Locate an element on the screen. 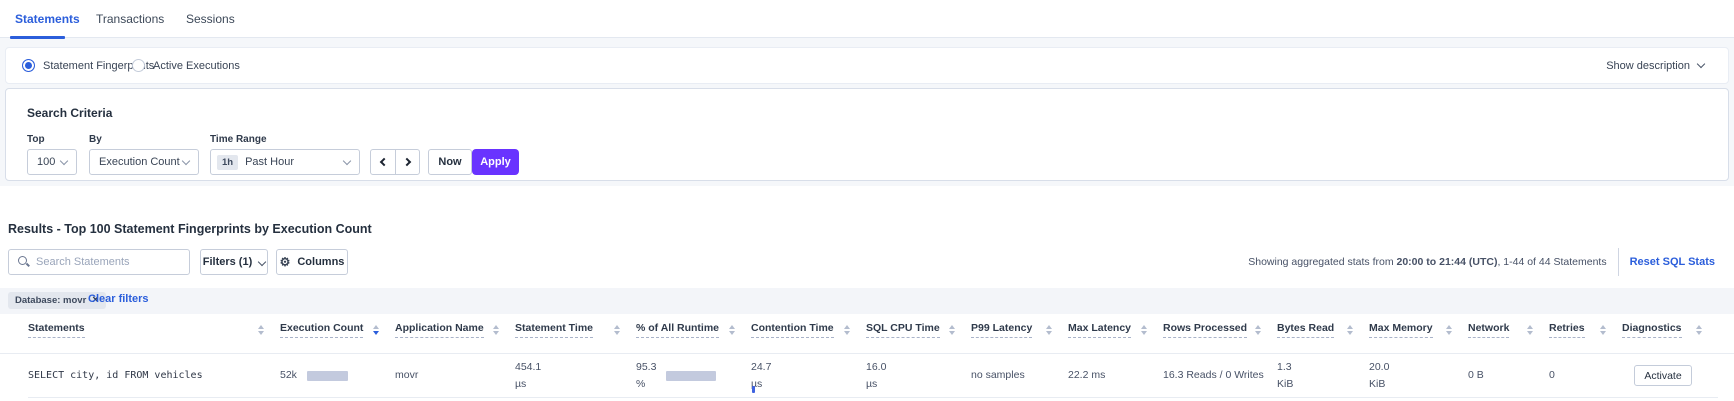 This screenshot has height=401, width=1734. column-header-diagnostics: Diagnostics is located at coordinates (1670, 330).